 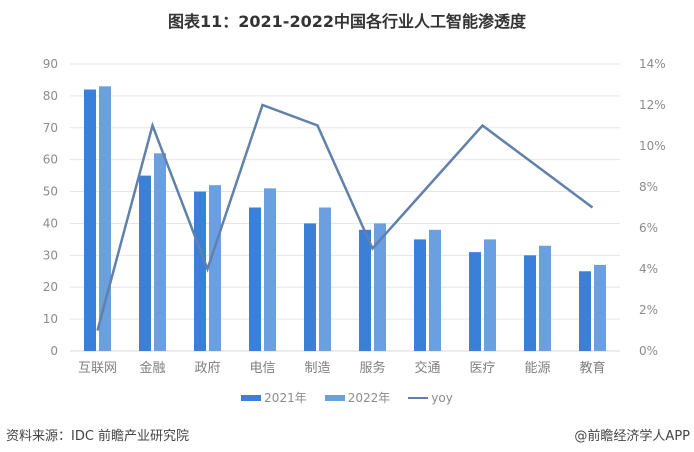 What do you see at coordinates (648, 351) in the screenshot?
I see `right-tick-label: 0%` at bounding box center [648, 351].